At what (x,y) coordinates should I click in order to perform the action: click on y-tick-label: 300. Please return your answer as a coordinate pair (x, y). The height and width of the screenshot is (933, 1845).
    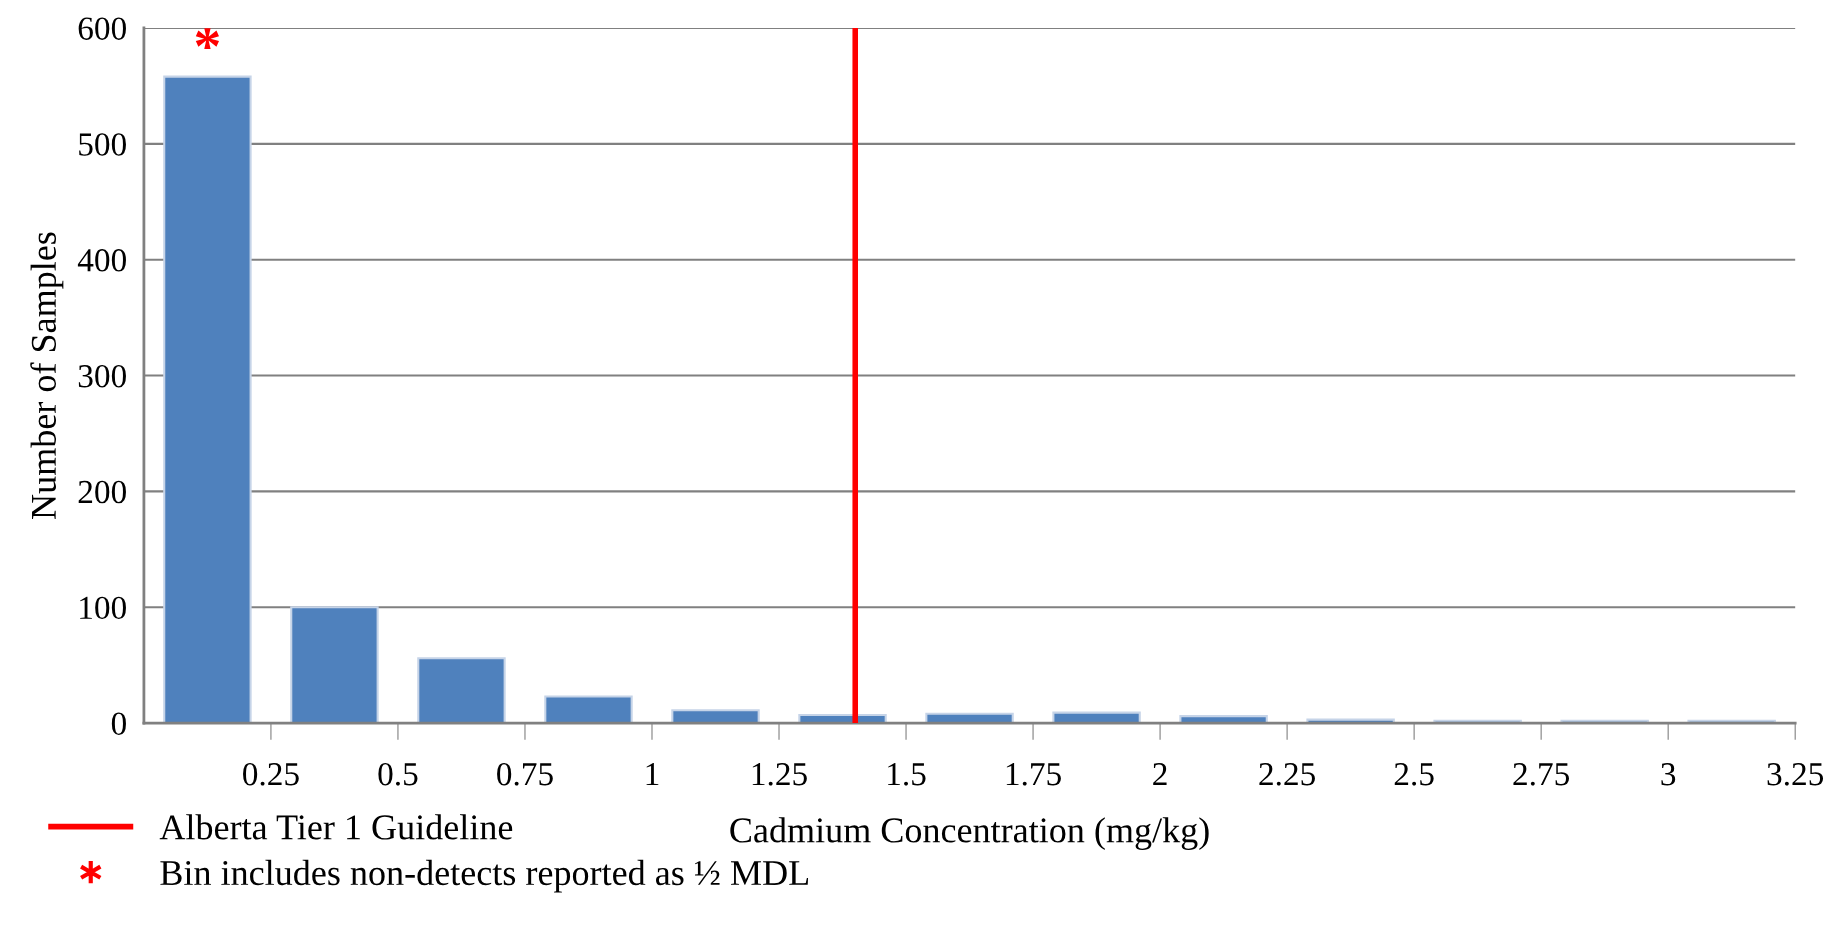
    Looking at the image, I should click on (102, 376).